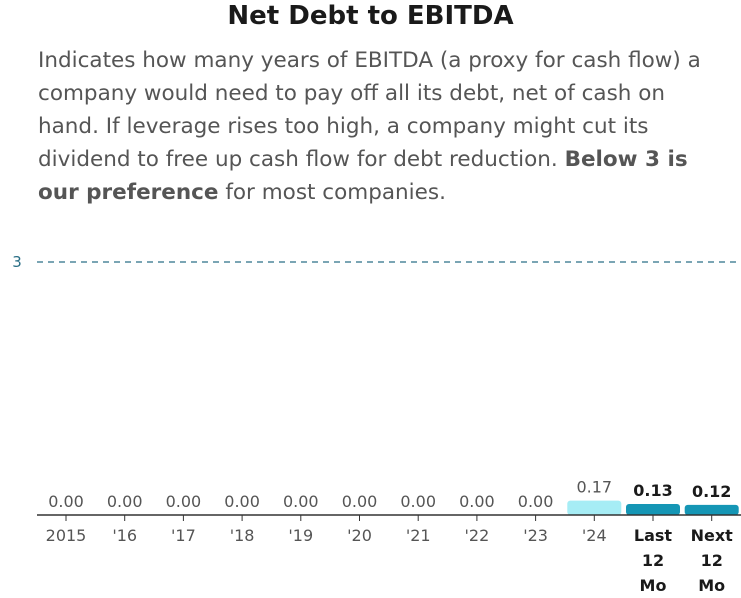 The image size is (741, 598). What do you see at coordinates (712, 535) in the screenshot?
I see `x-tick-label: Next` at bounding box center [712, 535].